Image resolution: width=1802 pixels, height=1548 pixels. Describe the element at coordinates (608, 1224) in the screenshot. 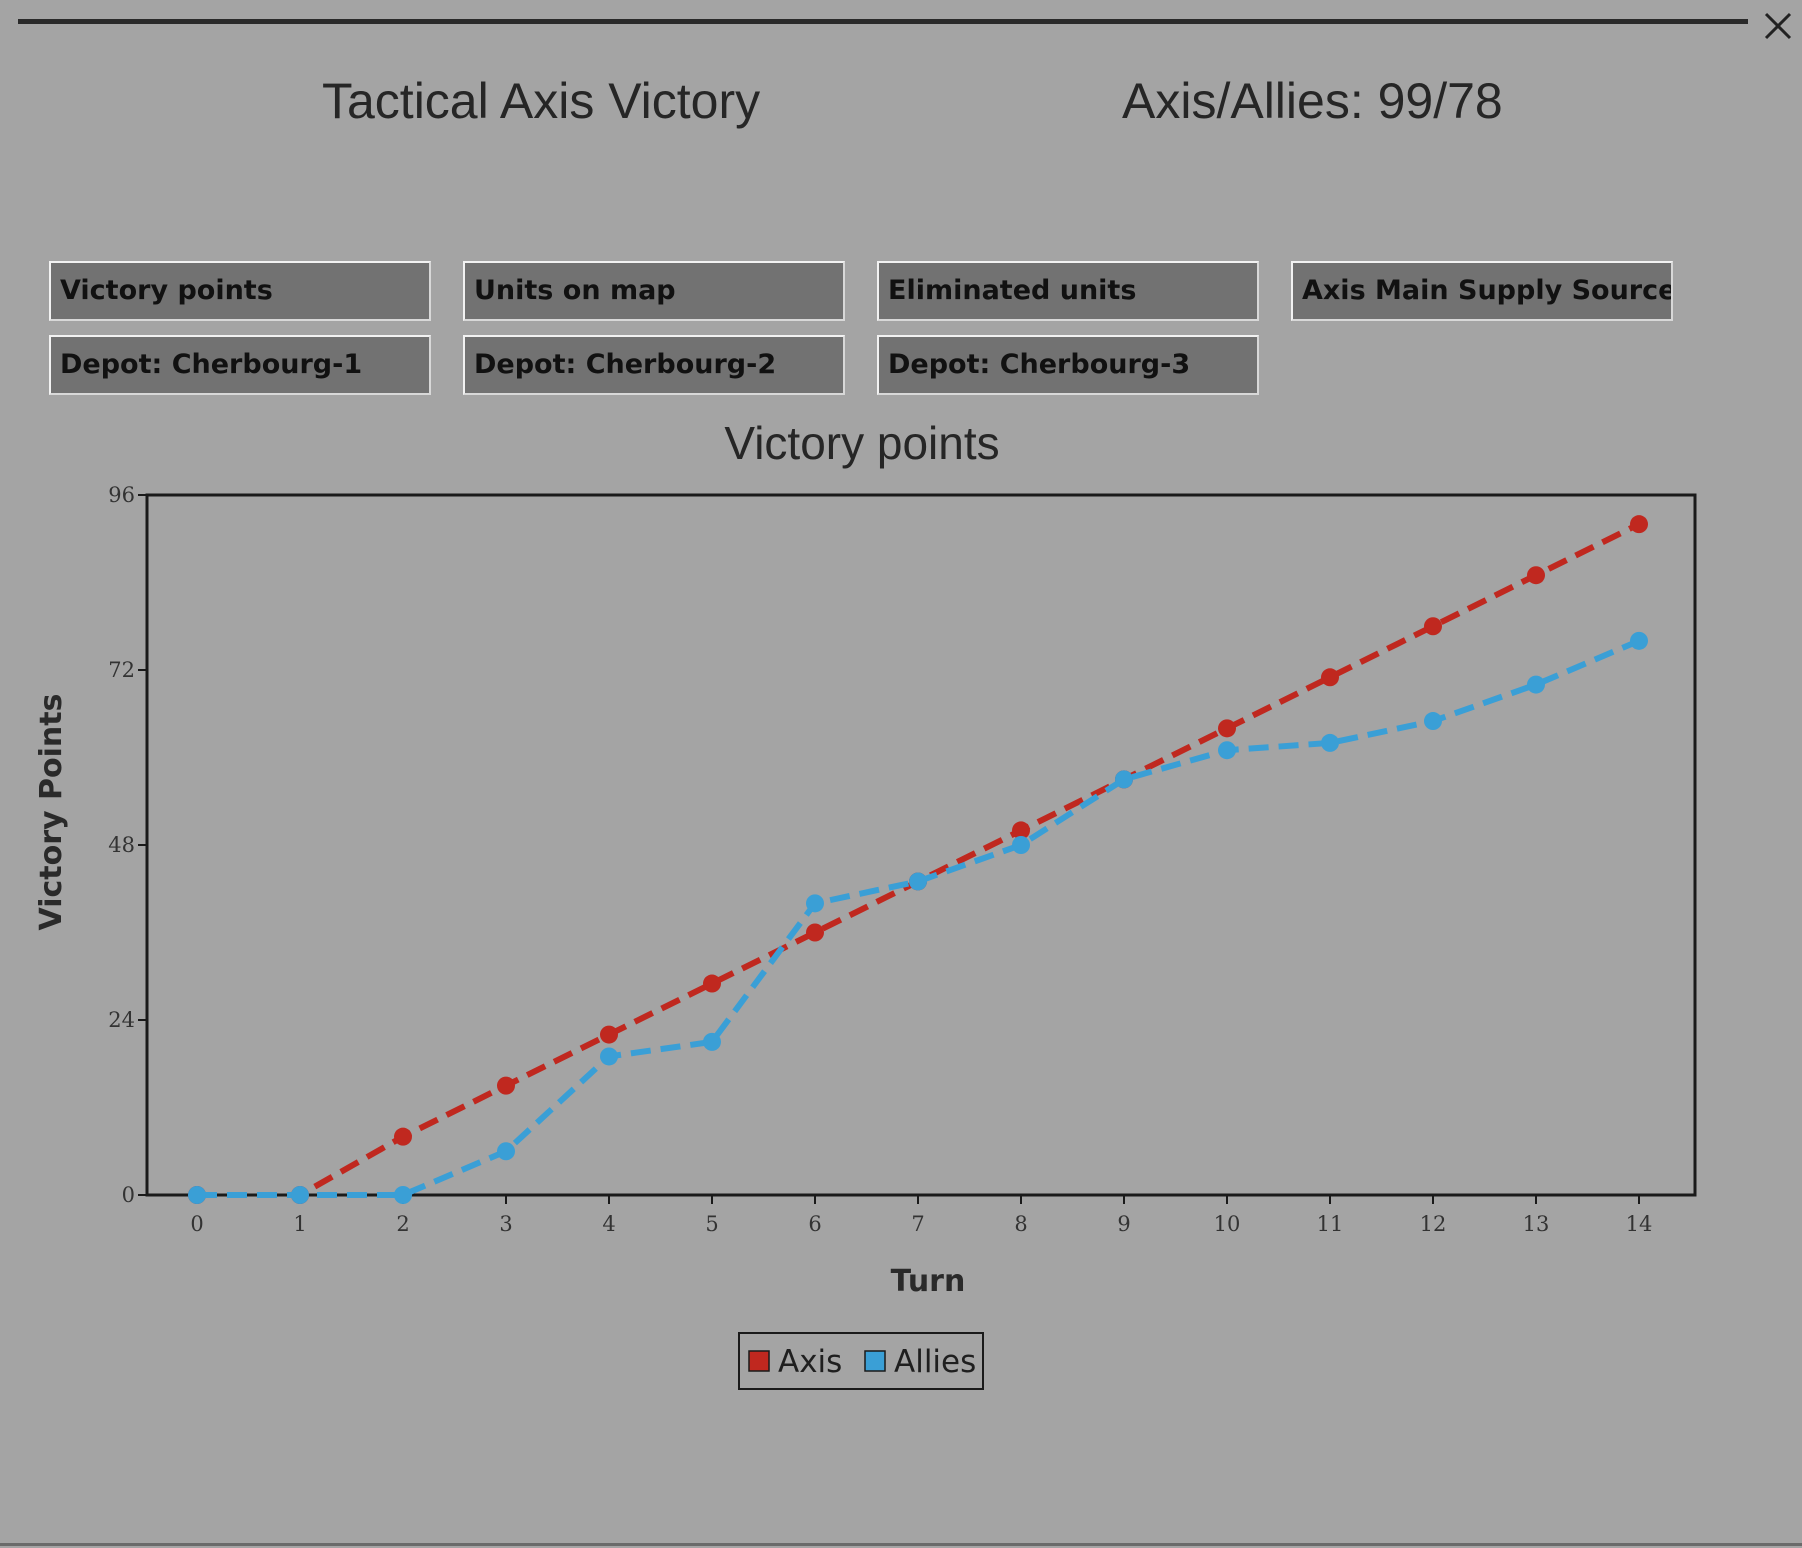

I see `x-tick-label: 4` at that location.